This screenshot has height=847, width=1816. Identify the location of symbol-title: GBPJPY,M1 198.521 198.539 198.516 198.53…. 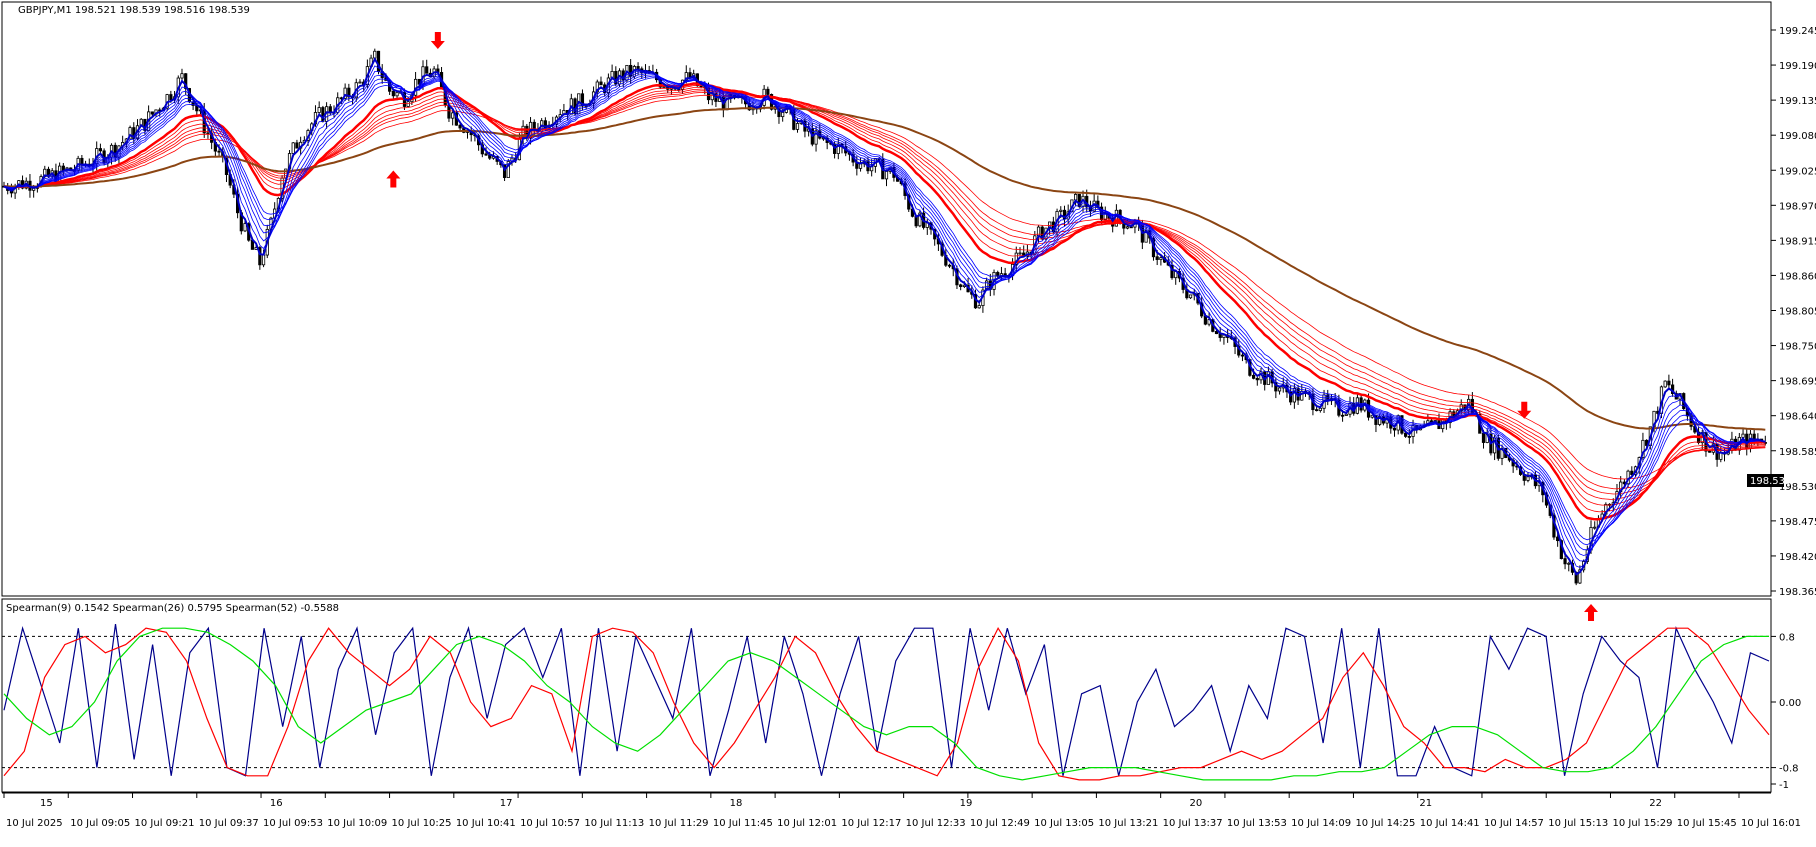
(134, 10).